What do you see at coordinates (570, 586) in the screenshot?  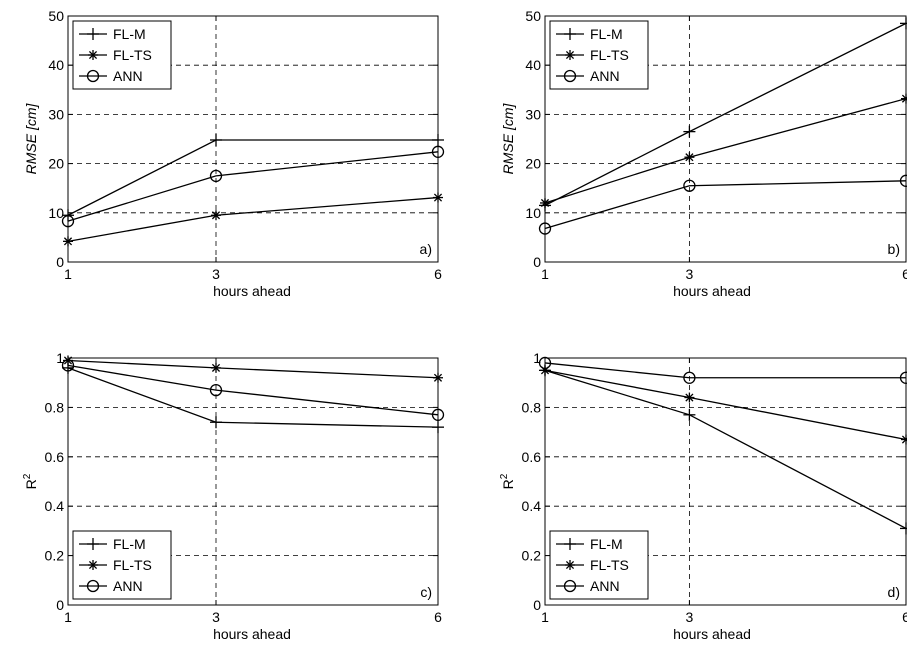 I see `panel-3-series-2-point-legend` at bounding box center [570, 586].